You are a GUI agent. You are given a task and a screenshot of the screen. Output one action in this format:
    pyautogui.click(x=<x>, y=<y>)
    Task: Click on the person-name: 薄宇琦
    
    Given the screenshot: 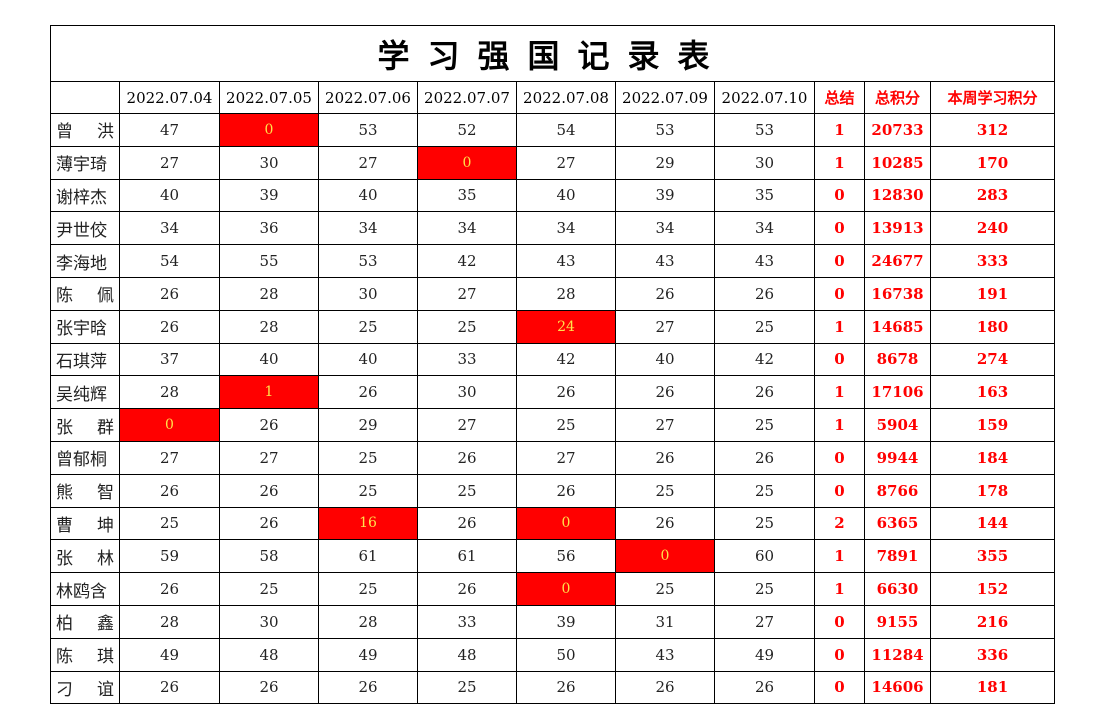 What is the action you would take?
    pyautogui.click(x=81, y=165)
    